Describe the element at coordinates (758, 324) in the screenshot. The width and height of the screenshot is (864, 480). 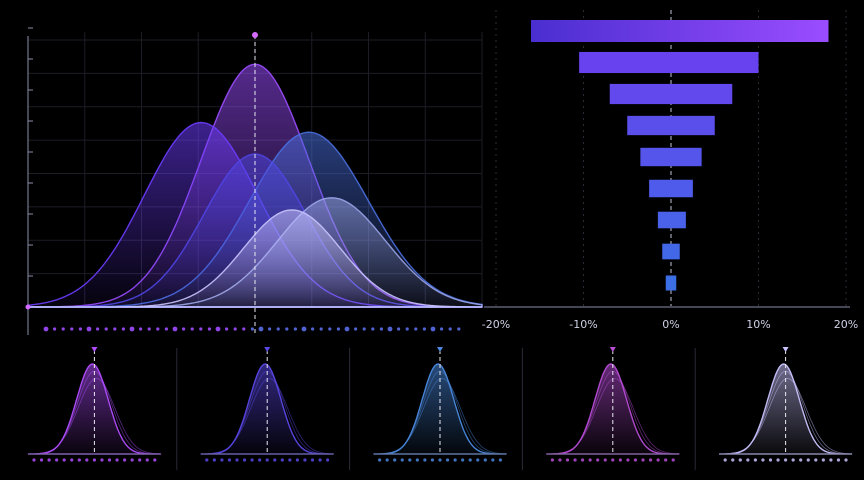
I see `x-tick-label: 10%` at that location.